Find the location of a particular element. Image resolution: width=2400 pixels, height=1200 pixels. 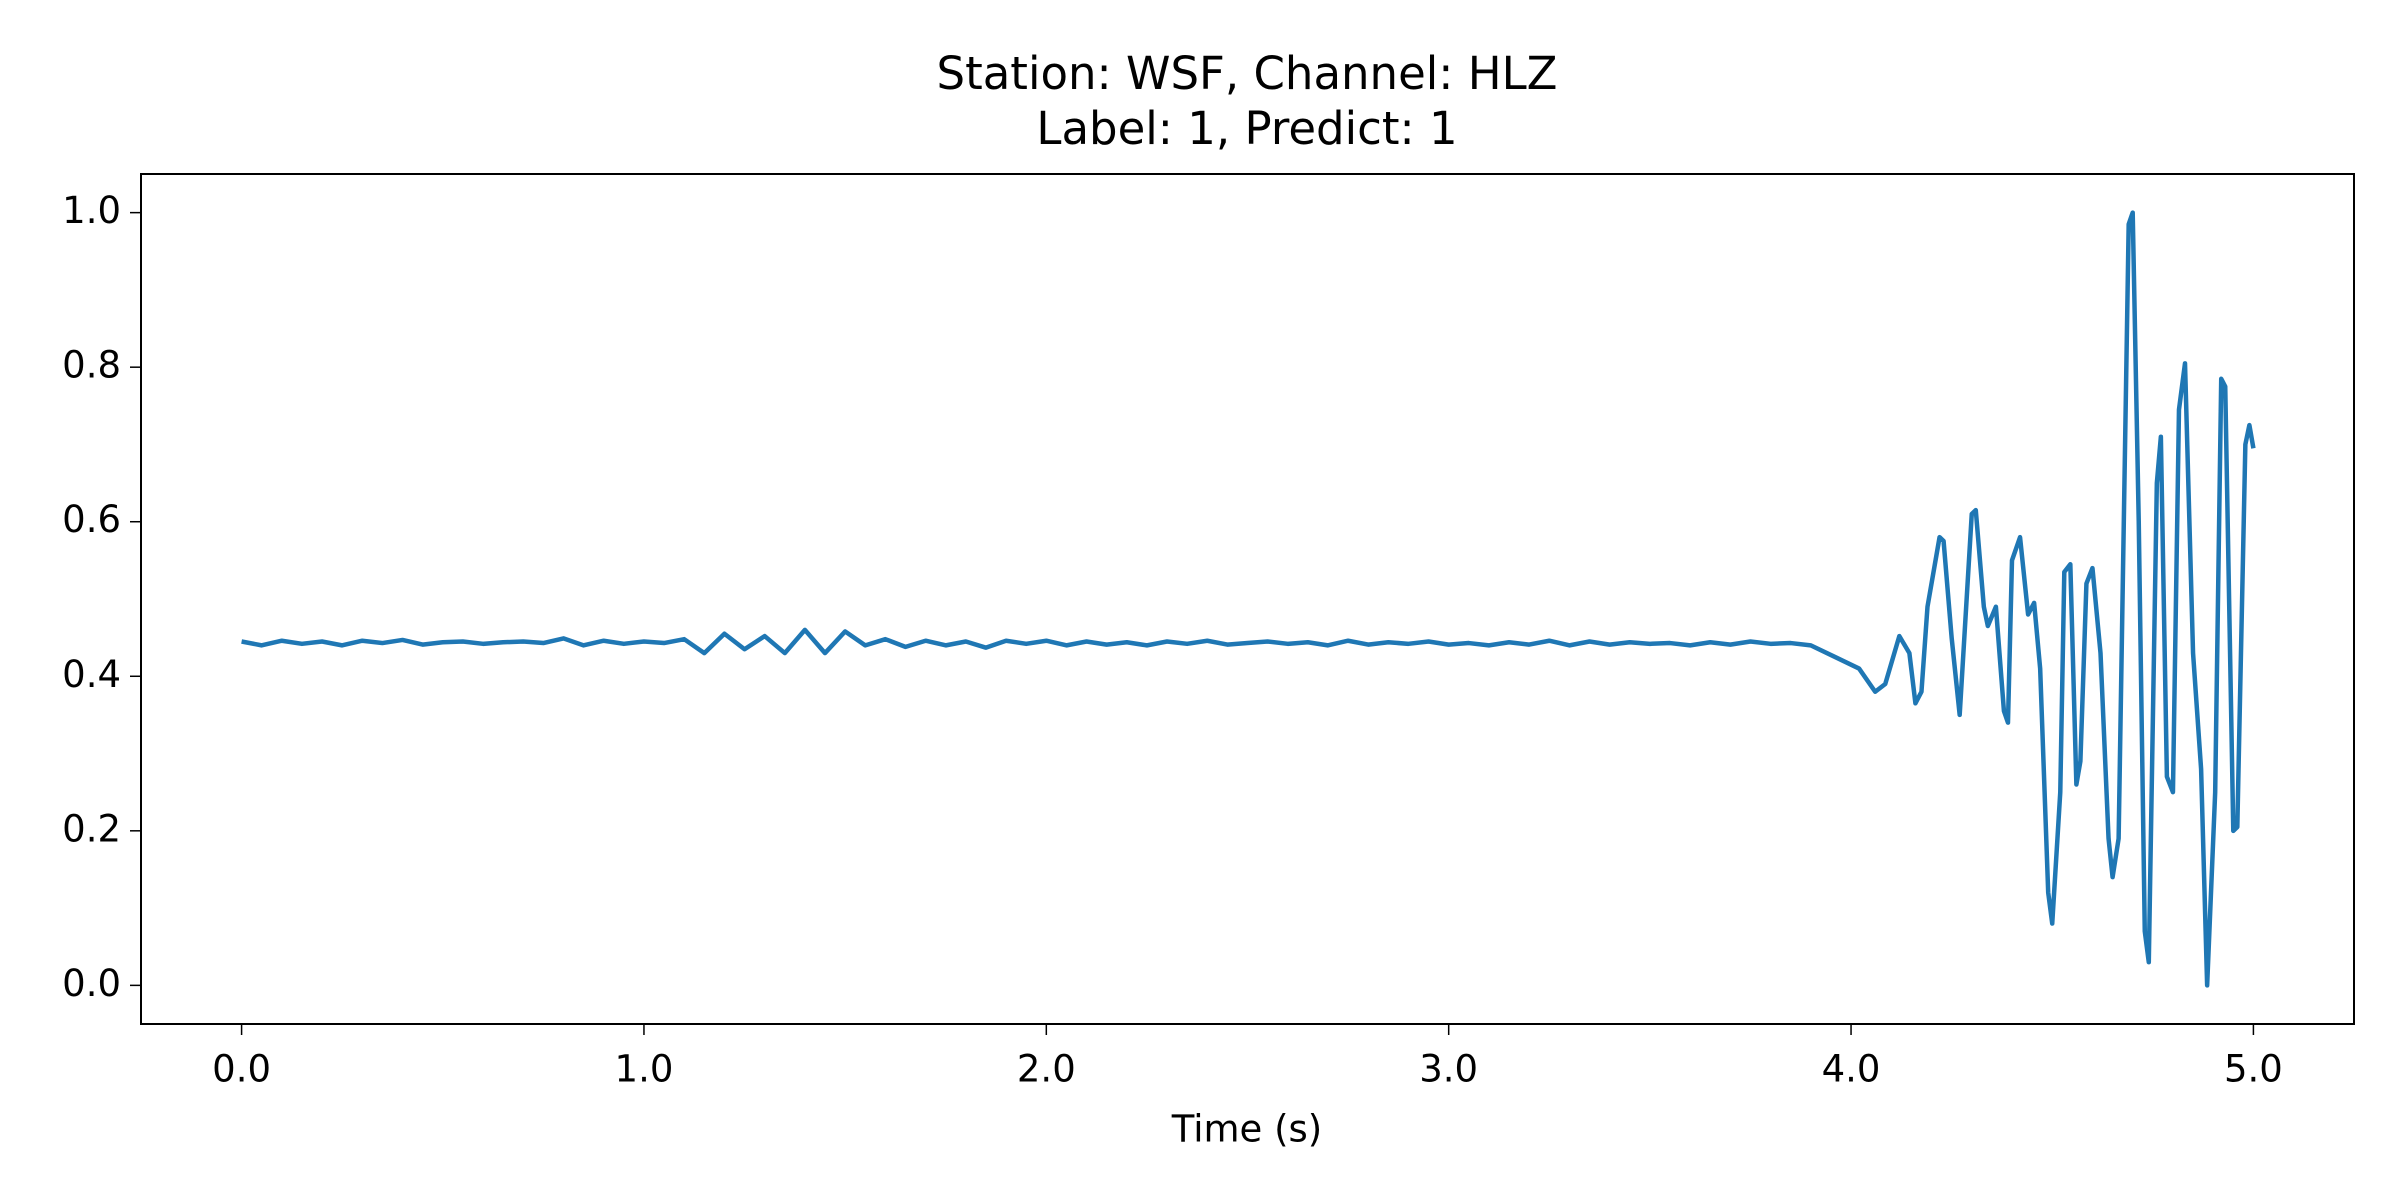

x-tick-label: 2.0 is located at coordinates (1046, 1069).